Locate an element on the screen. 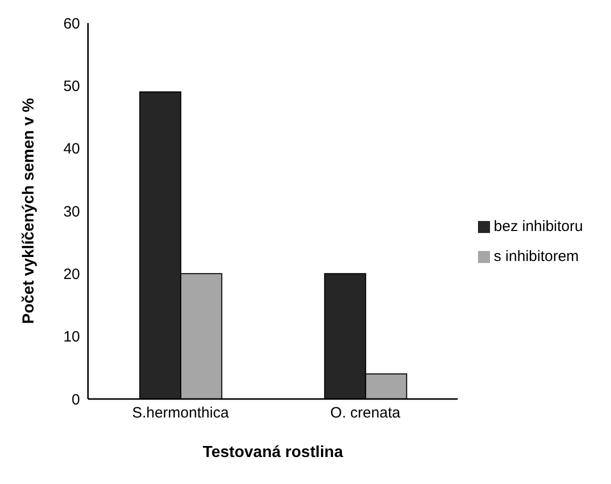 This screenshot has height=484, width=611. legend-label: s inhibitorem is located at coordinates (536, 256).